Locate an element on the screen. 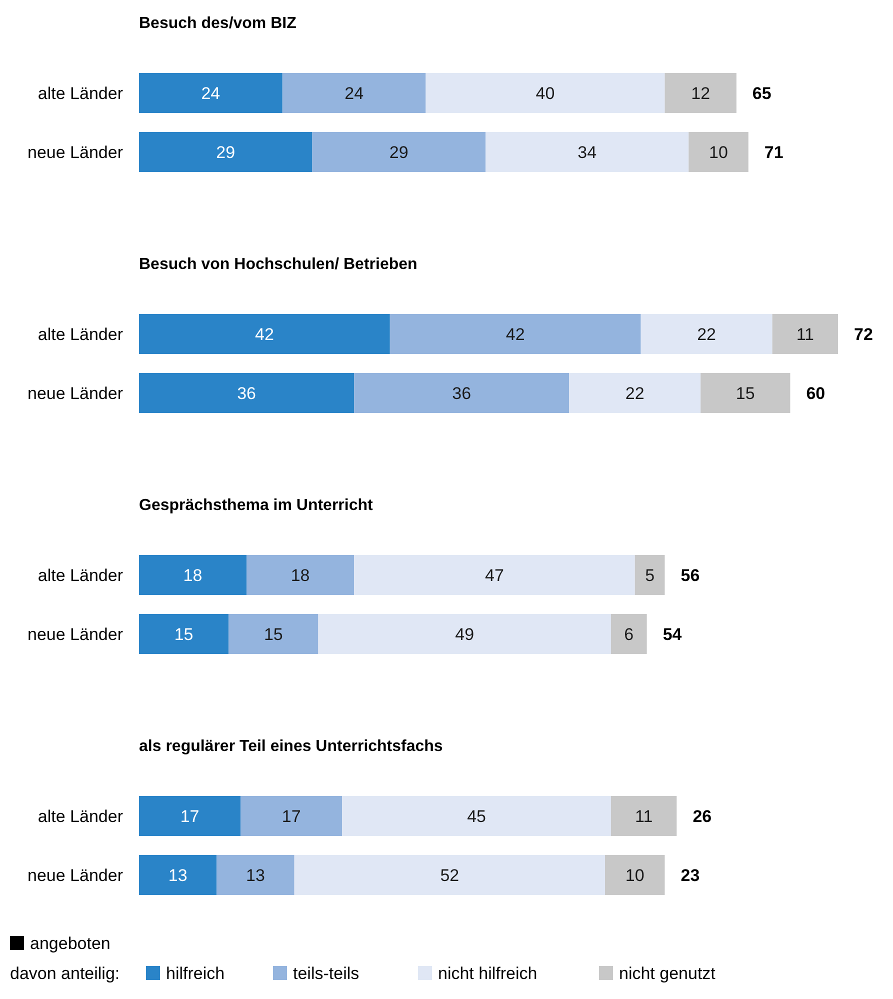  data-label: 52 is located at coordinates (450, 875).